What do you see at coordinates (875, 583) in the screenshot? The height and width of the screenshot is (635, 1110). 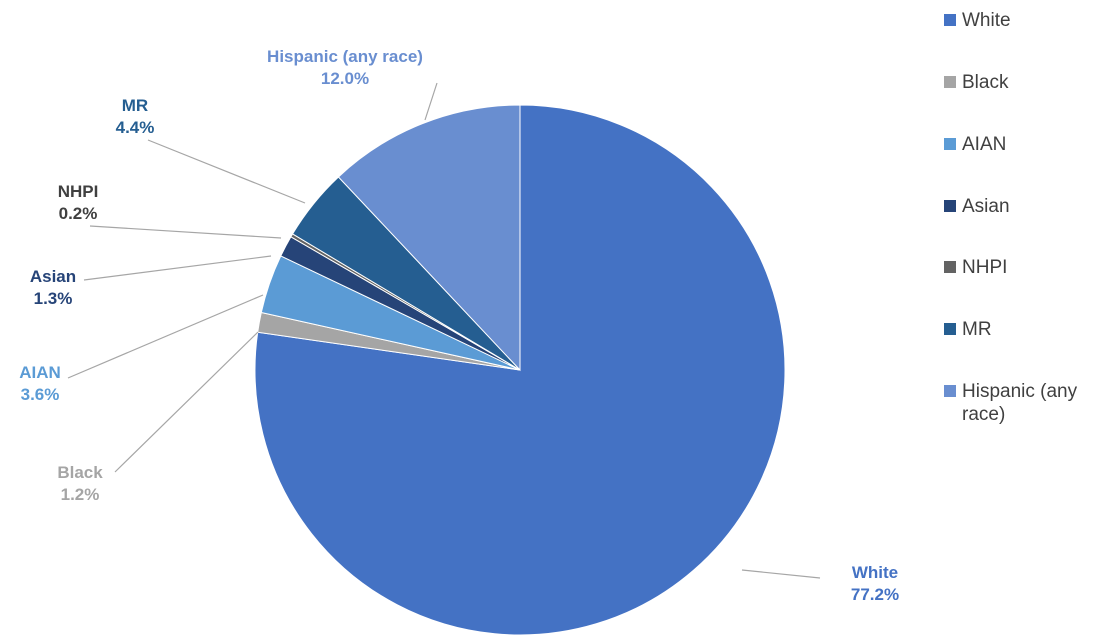 I see `data-label-white: White 77.2%` at bounding box center [875, 583].